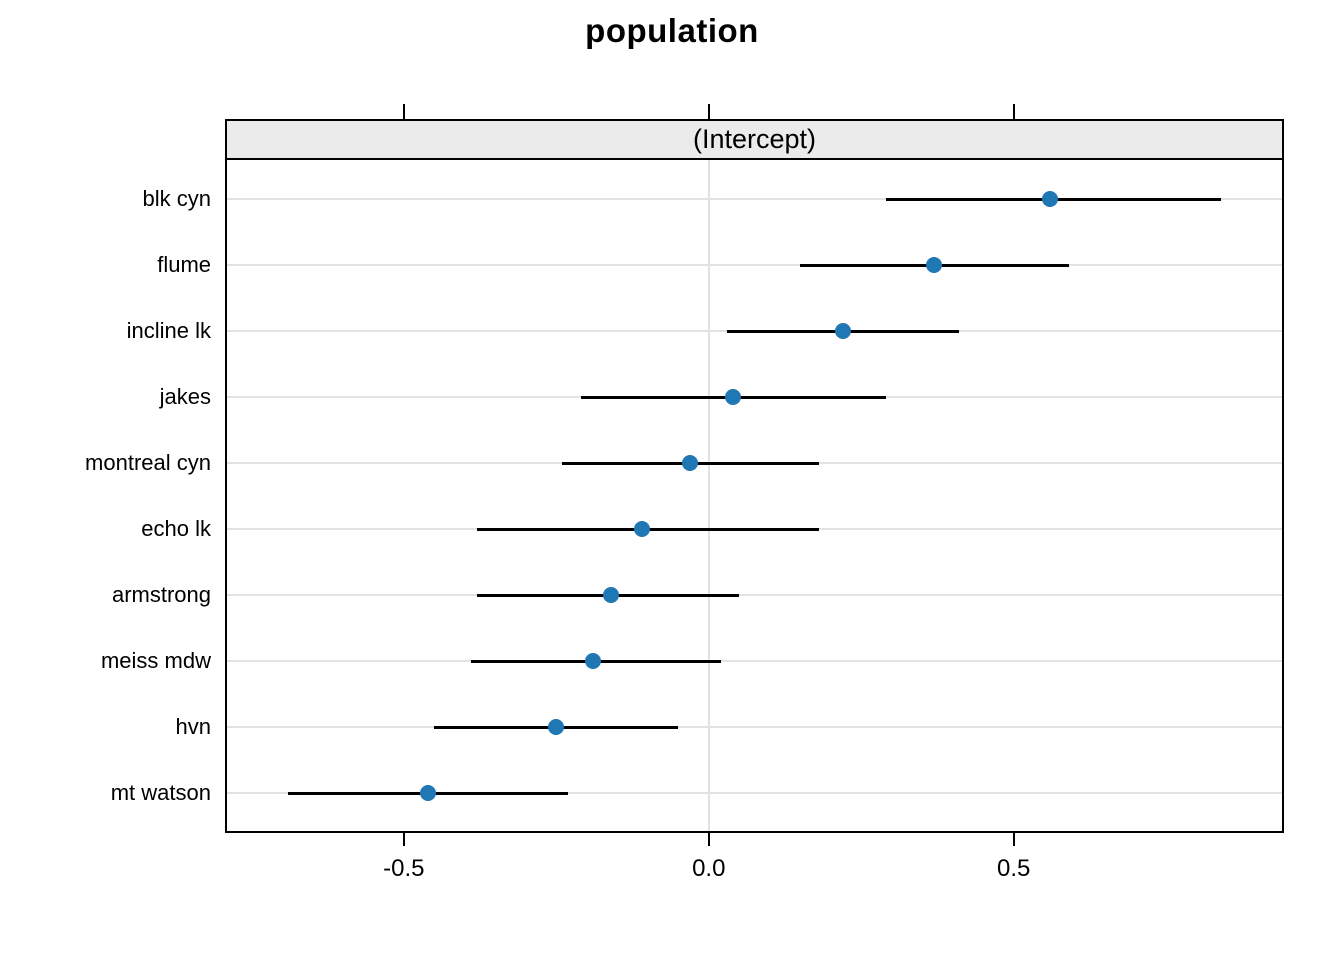 This screenshot has height=960, width=1344. What do you see at coordinates (708, 495) in the screenshot?
I see `zero-reference-line` at bounding box center [708, 495].